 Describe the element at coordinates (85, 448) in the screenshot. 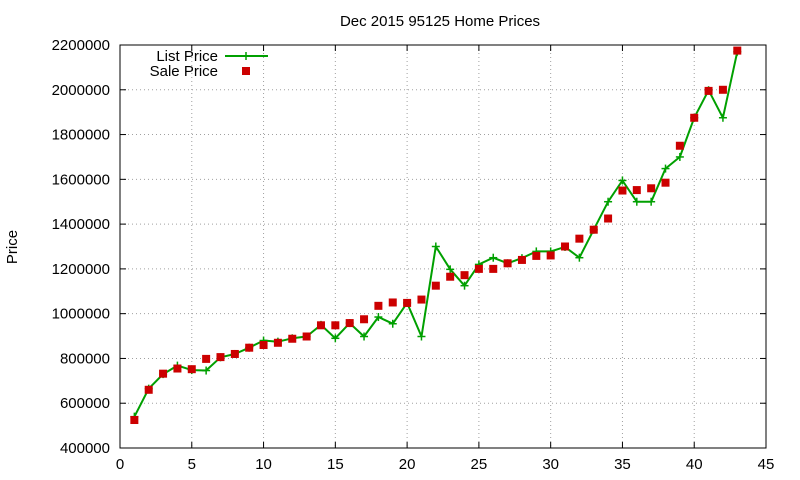

I see `y-tick-label: 400000` at that location.